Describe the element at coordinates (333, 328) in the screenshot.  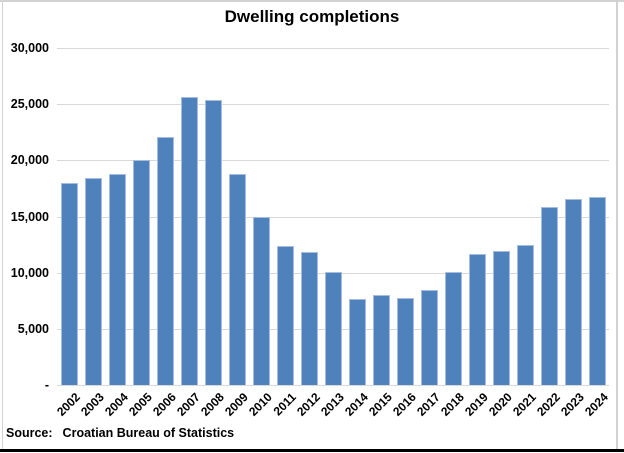
I see `bar-2013` at that location.